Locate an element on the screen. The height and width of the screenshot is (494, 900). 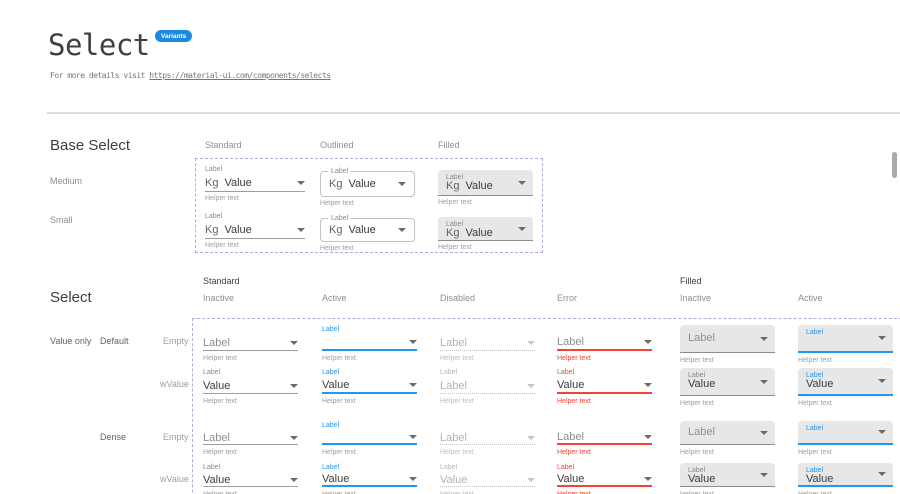
group-header: Filled is located at coordinates (691, 281).